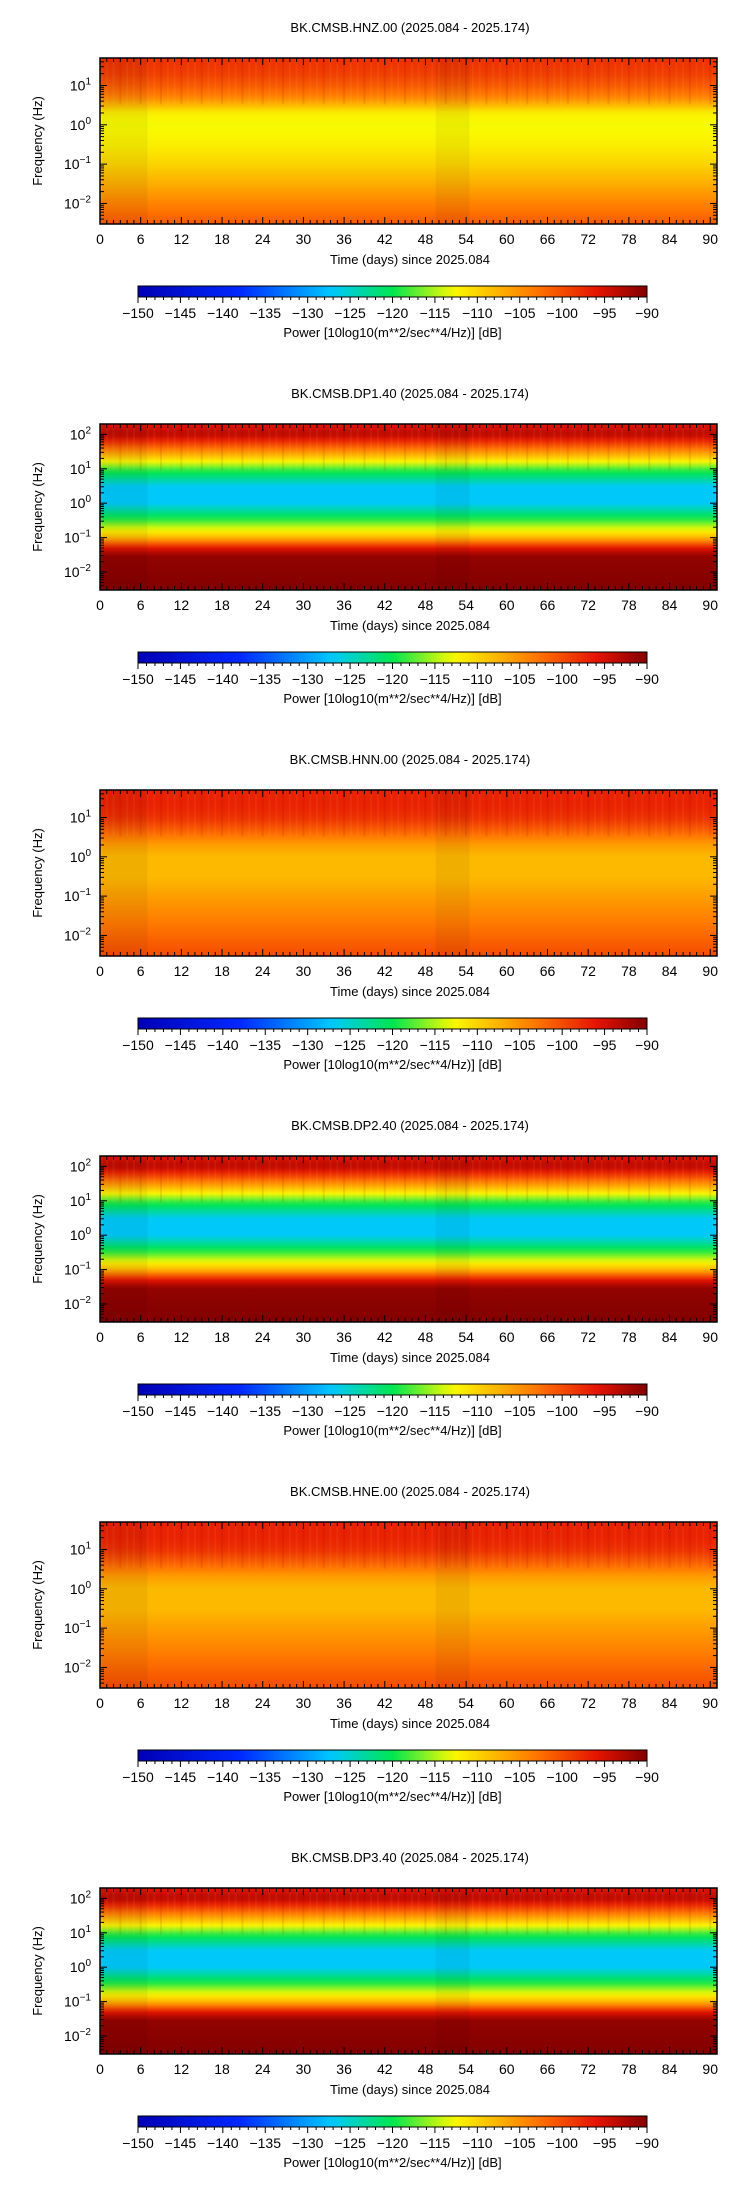  Describe the element at coordinates (141, 971) in the screenshot. I see `x-tick-label: 6` at that location.